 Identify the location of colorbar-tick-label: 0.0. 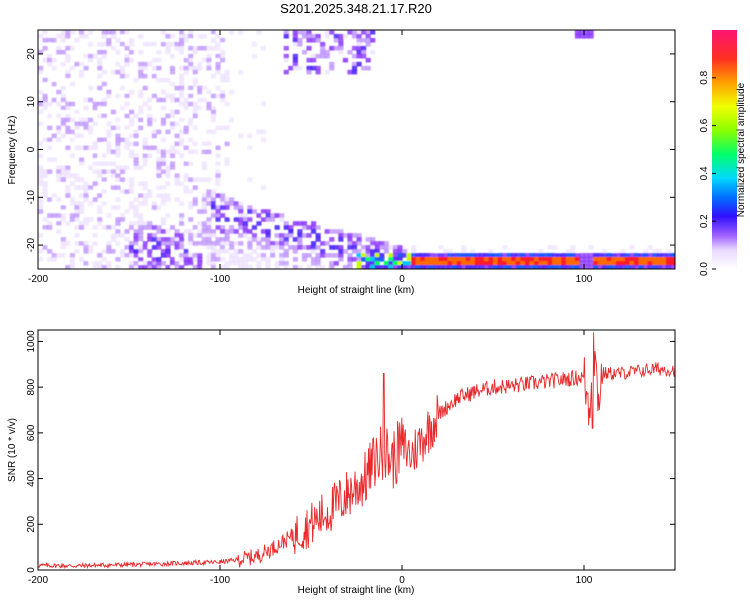
(704, 269).